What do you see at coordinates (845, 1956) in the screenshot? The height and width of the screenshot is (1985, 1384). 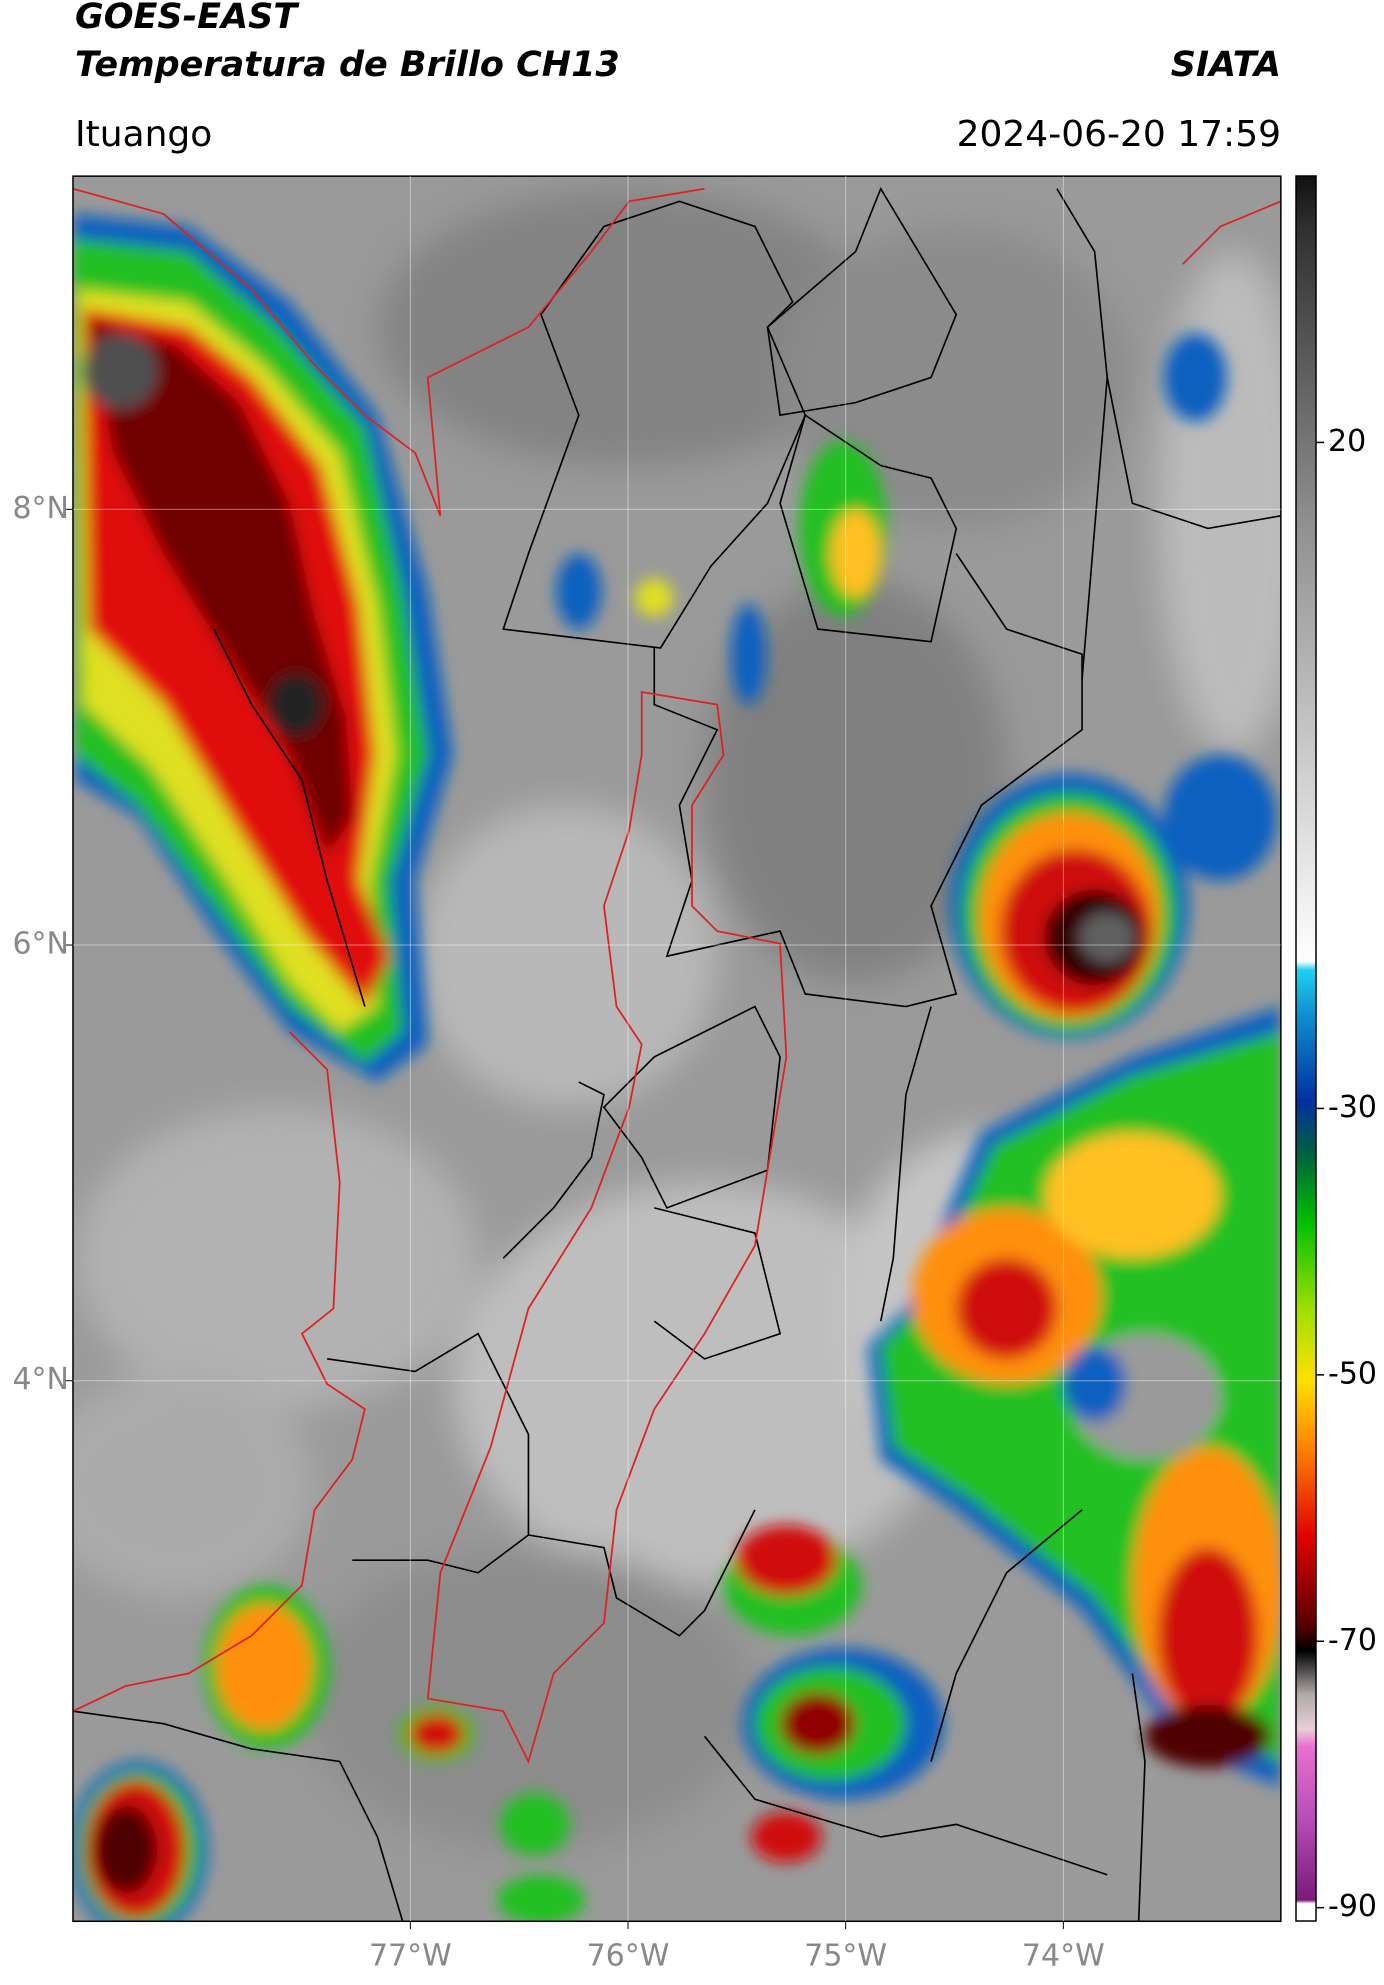 I see `lon-tick-label: 75°W` at bounding box center [845, 1956].